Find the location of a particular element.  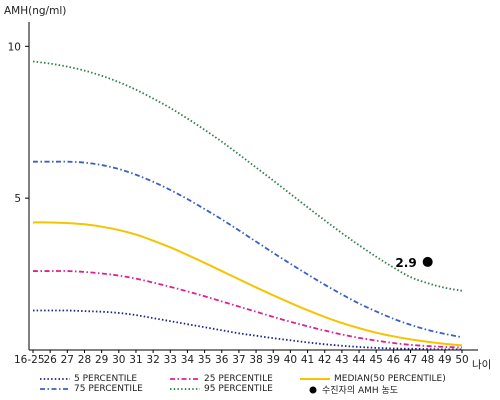

legend-item: 25 PERCENTILE is located at coordinates (221, 378).